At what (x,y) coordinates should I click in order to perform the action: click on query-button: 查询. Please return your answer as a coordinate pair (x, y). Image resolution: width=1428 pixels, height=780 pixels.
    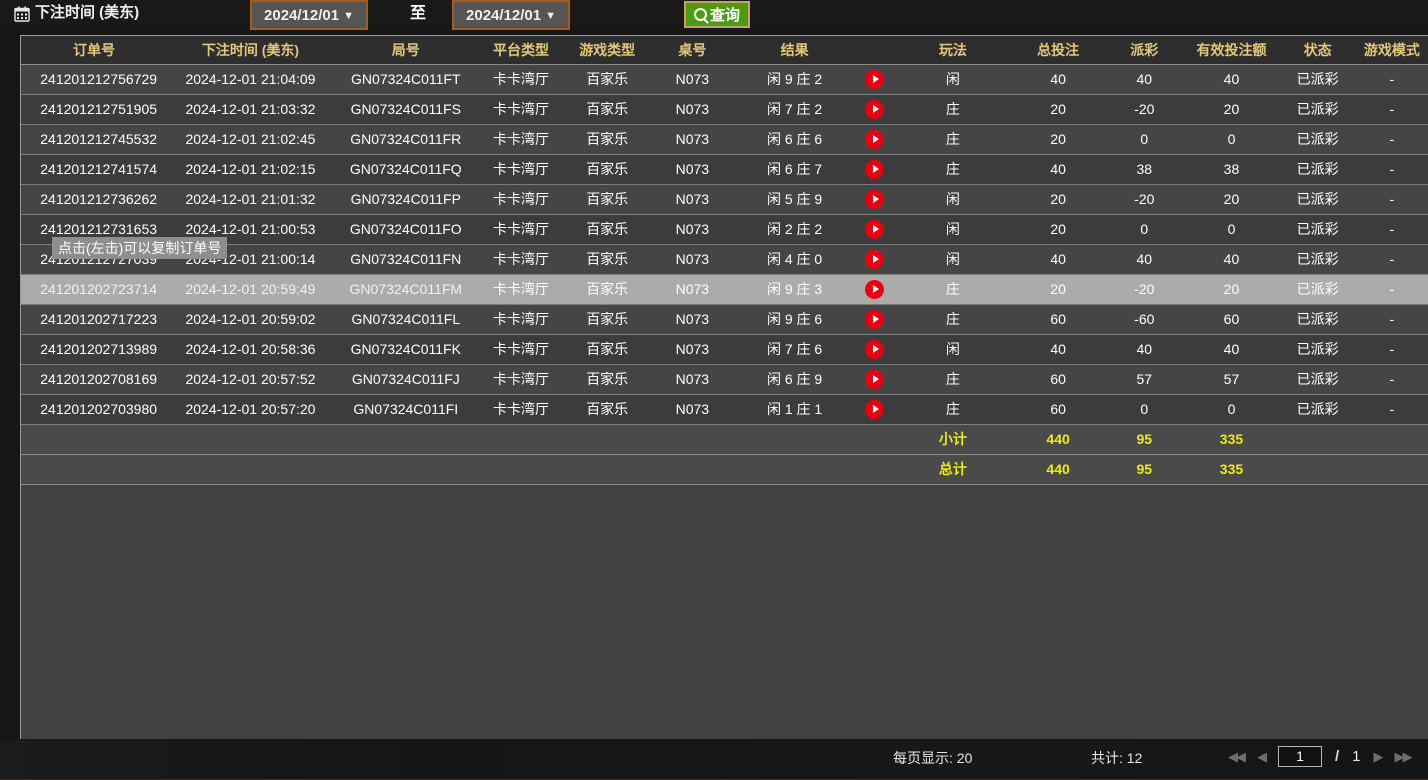
    Looking at the image, I should click on (717, 14).